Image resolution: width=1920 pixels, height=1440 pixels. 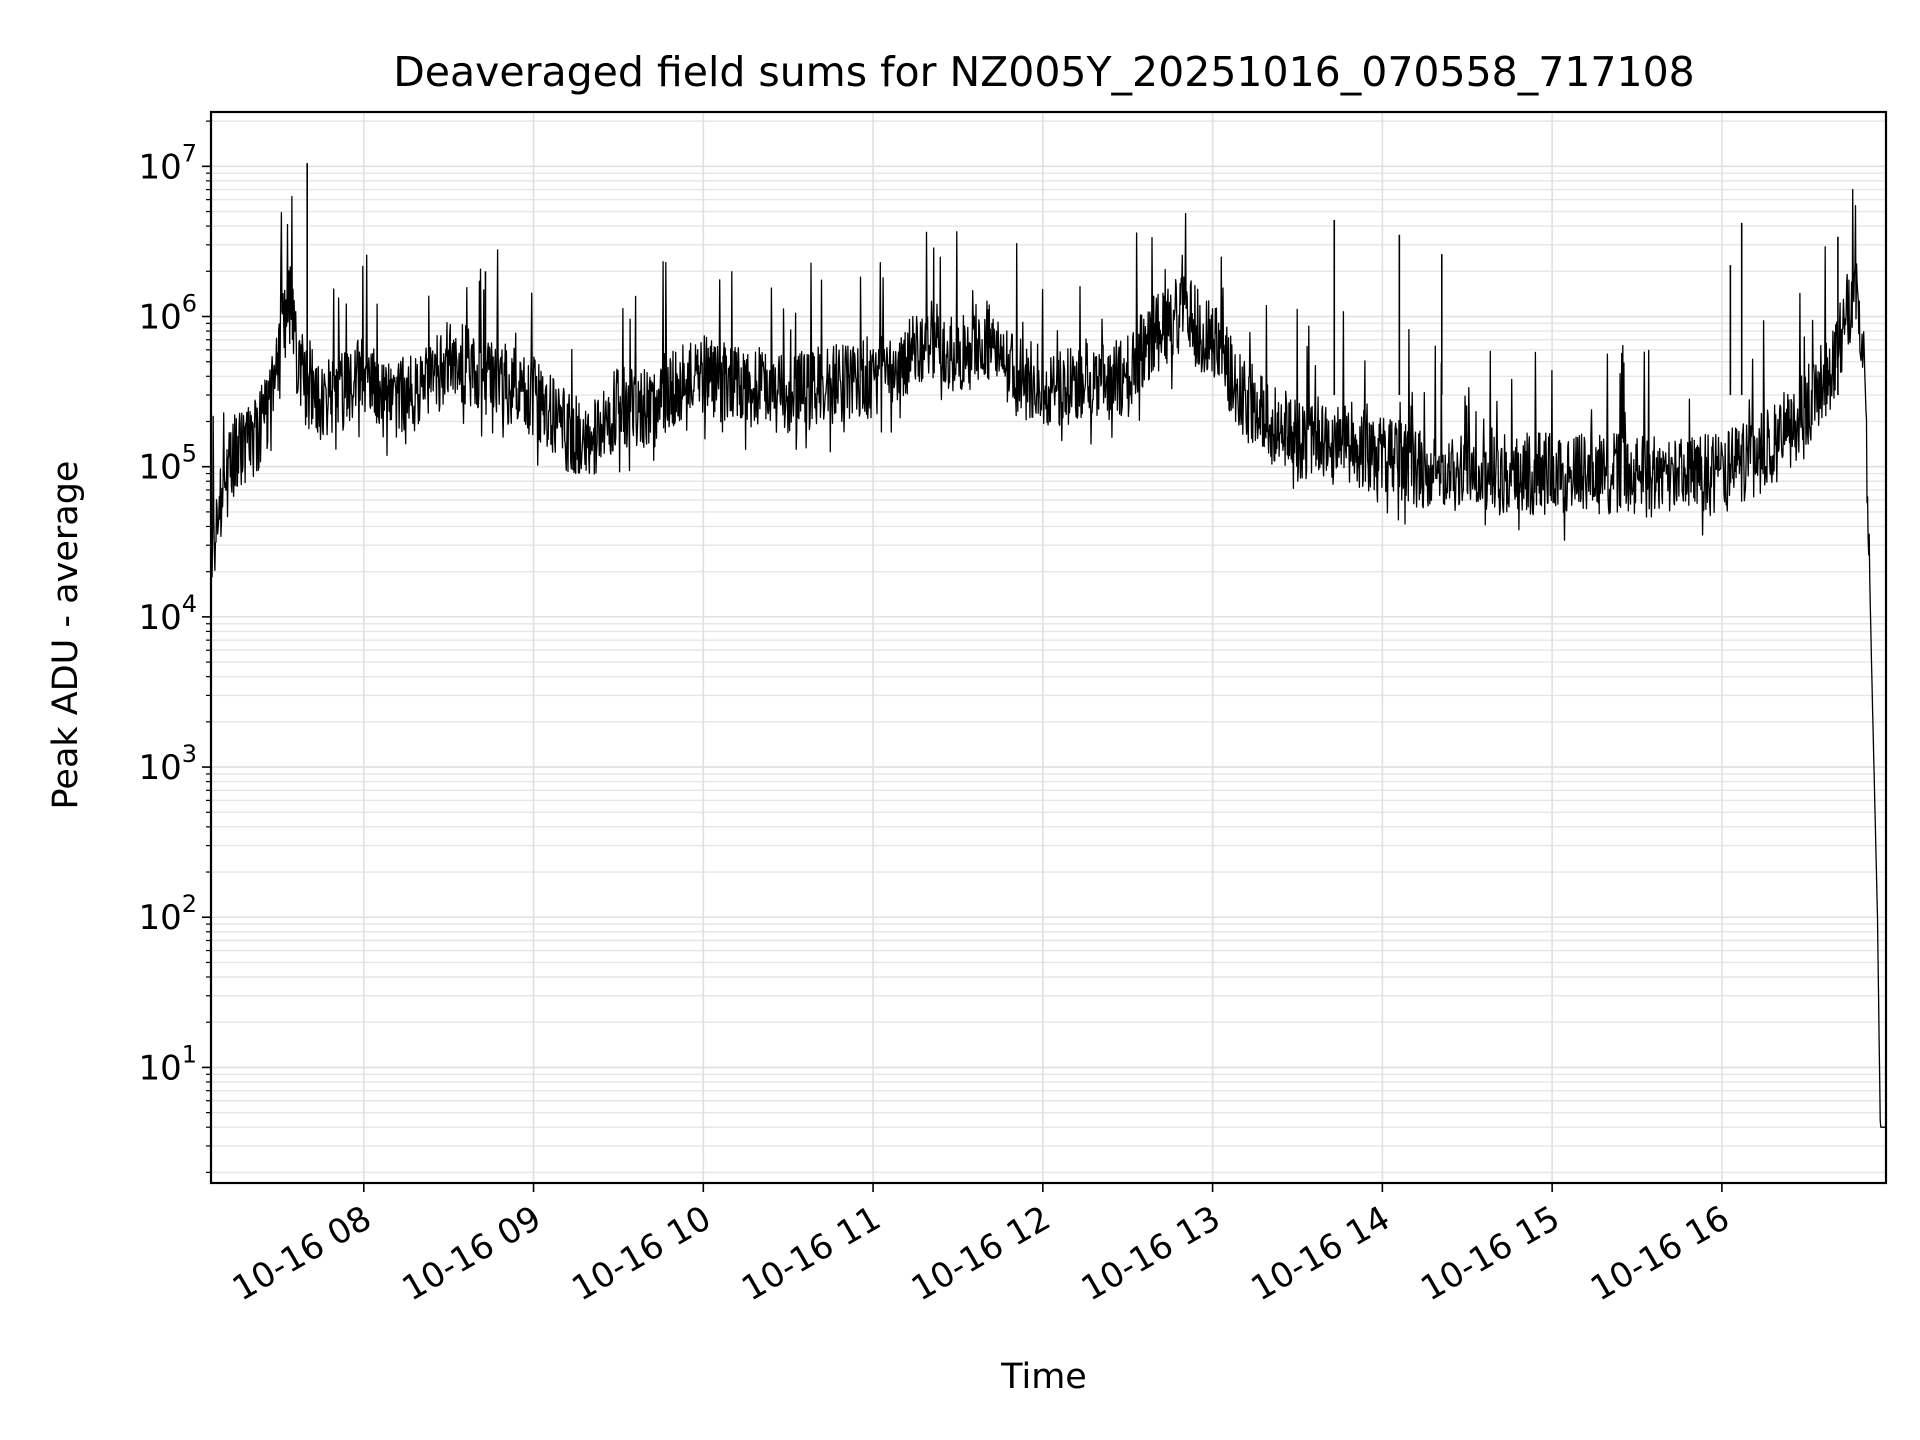 I want to click on y-tick-label: 10⁵, so click(x=167, y=464).